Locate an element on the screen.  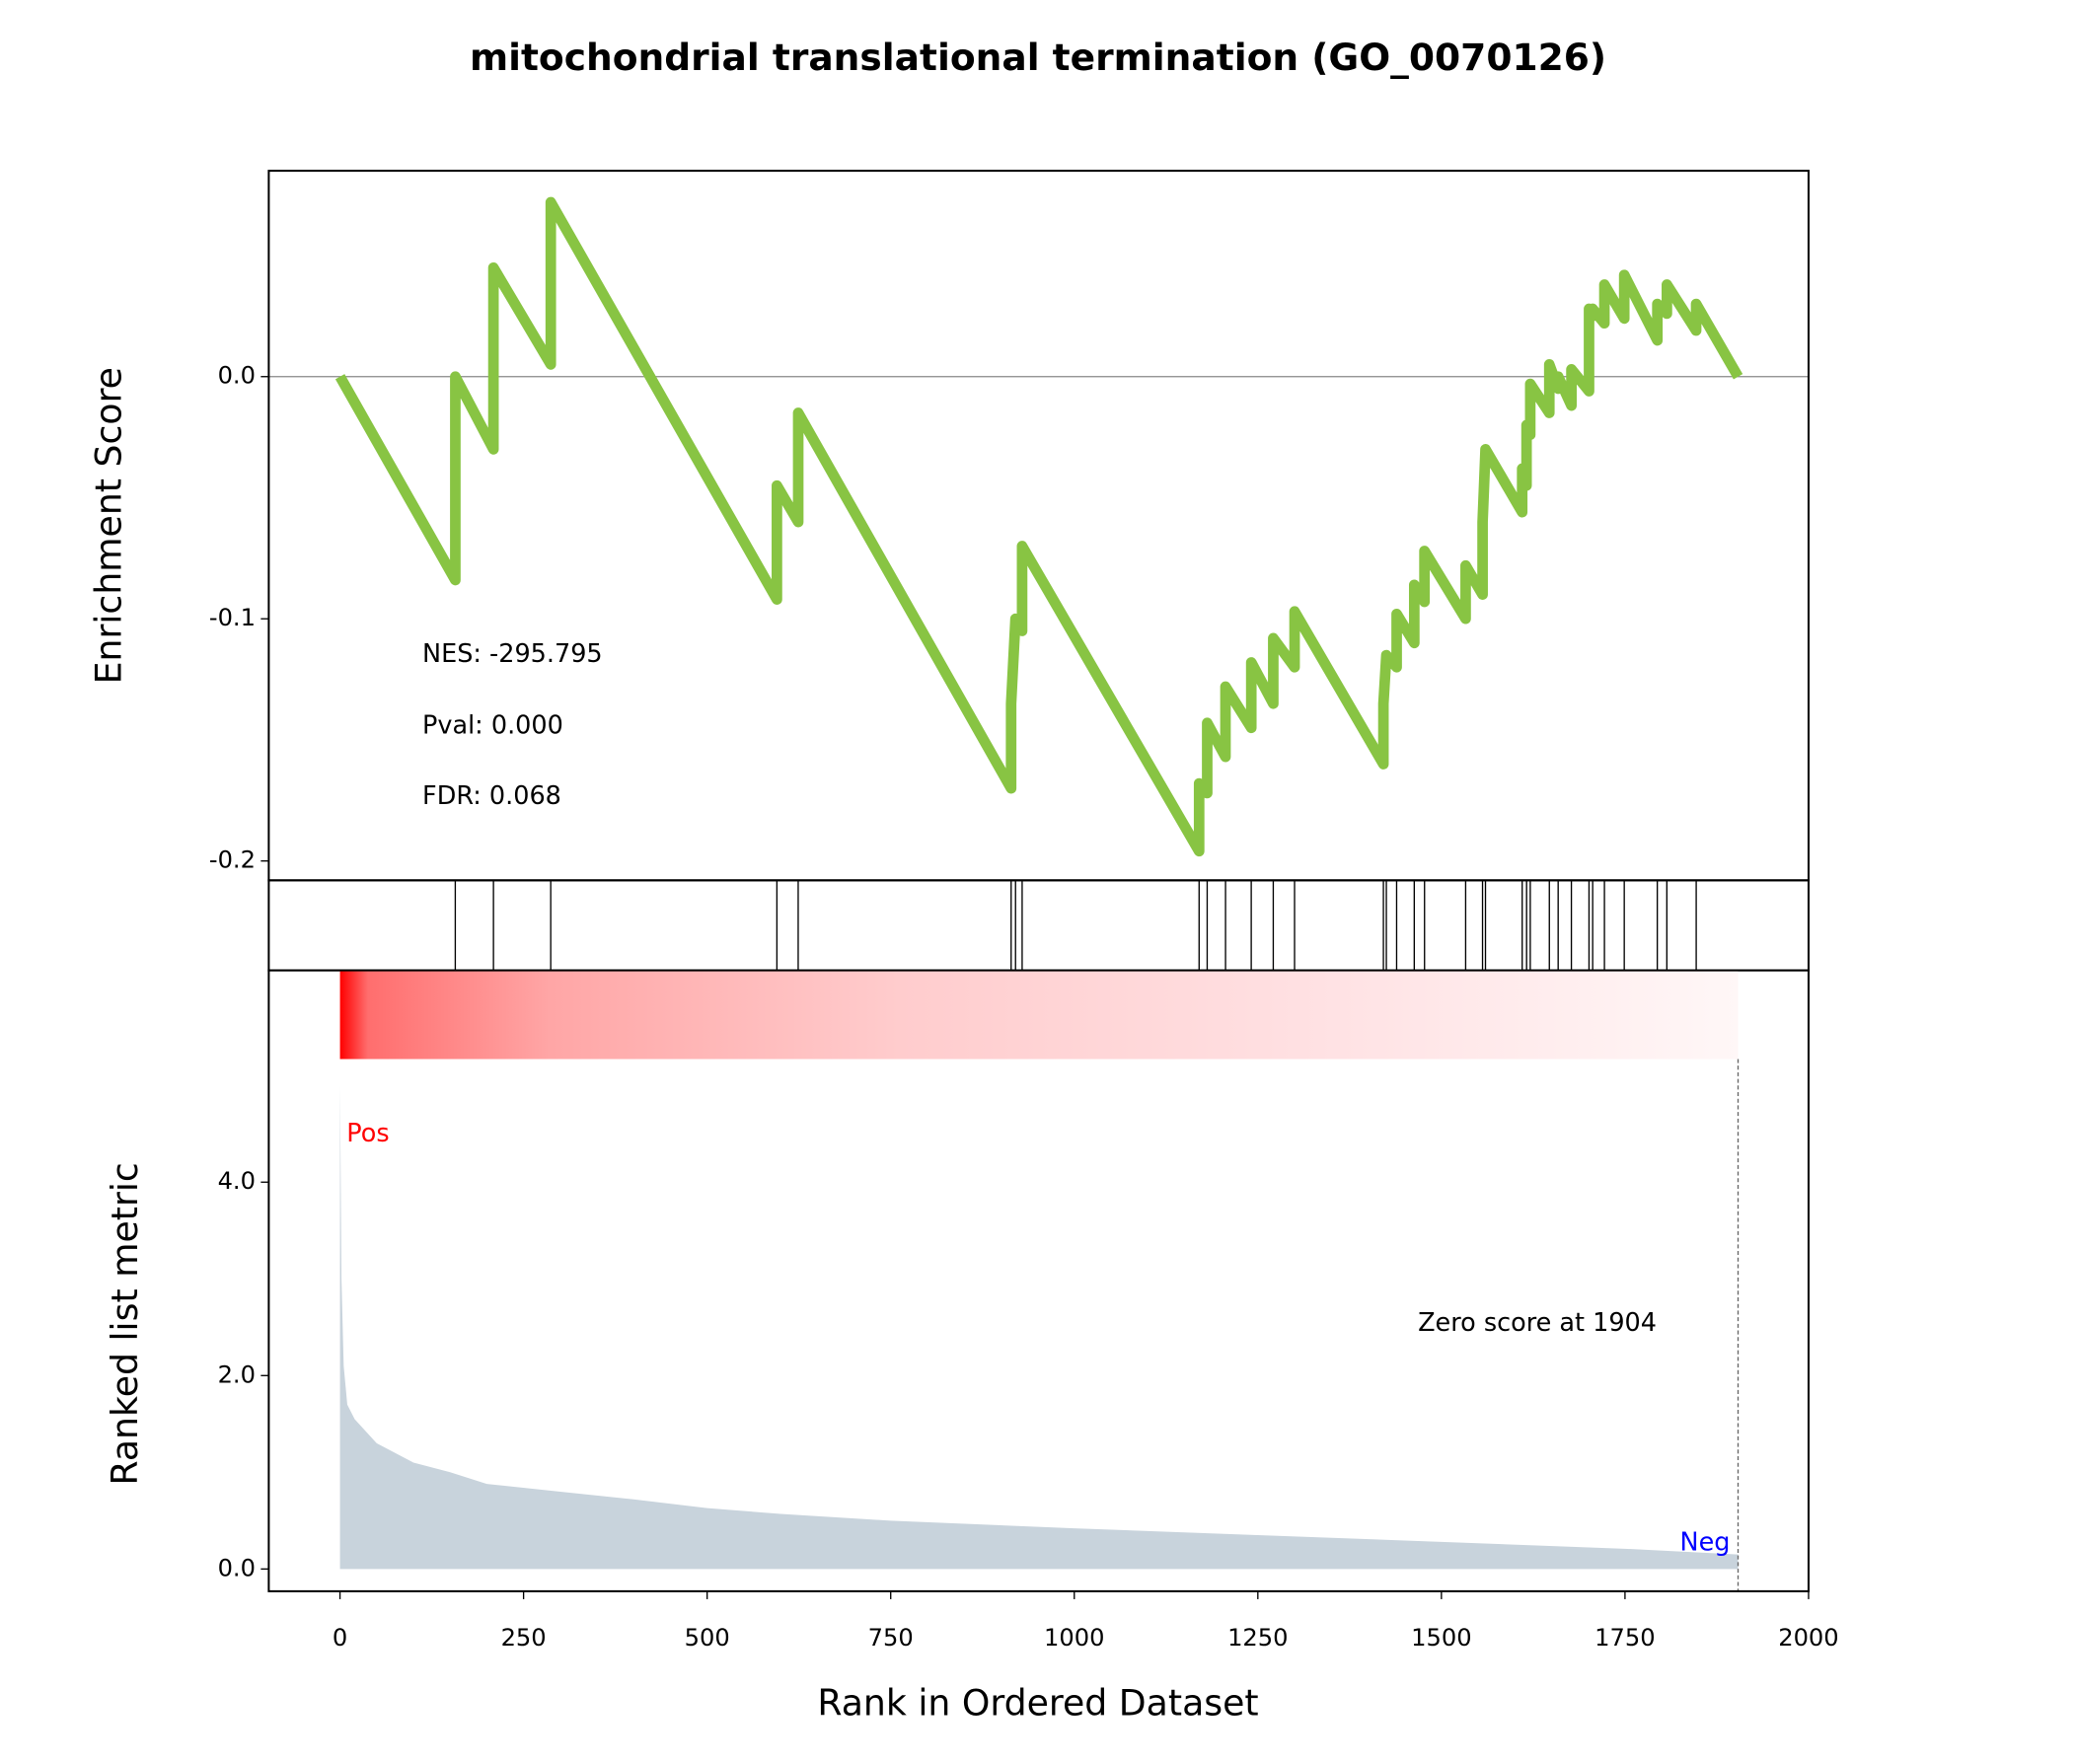
annotation: Pval: 0.000 is located at coordinates (492, 726).